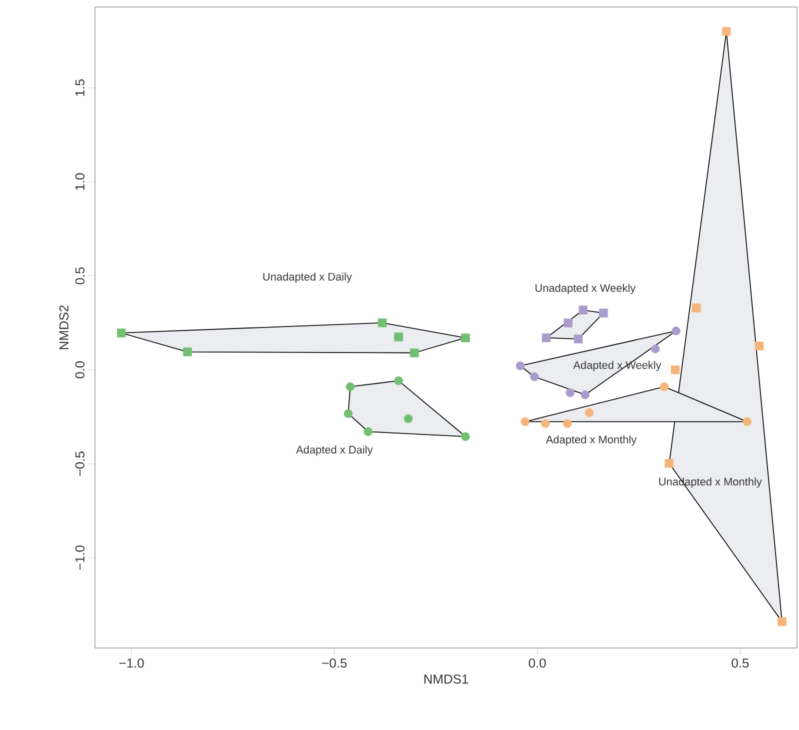 This screenshot has height=730, width=799. What do you see at coordinates (79, 87) in the screenshot?
I see `y-tick-label: 1.5` at bounding box center [79, 87].